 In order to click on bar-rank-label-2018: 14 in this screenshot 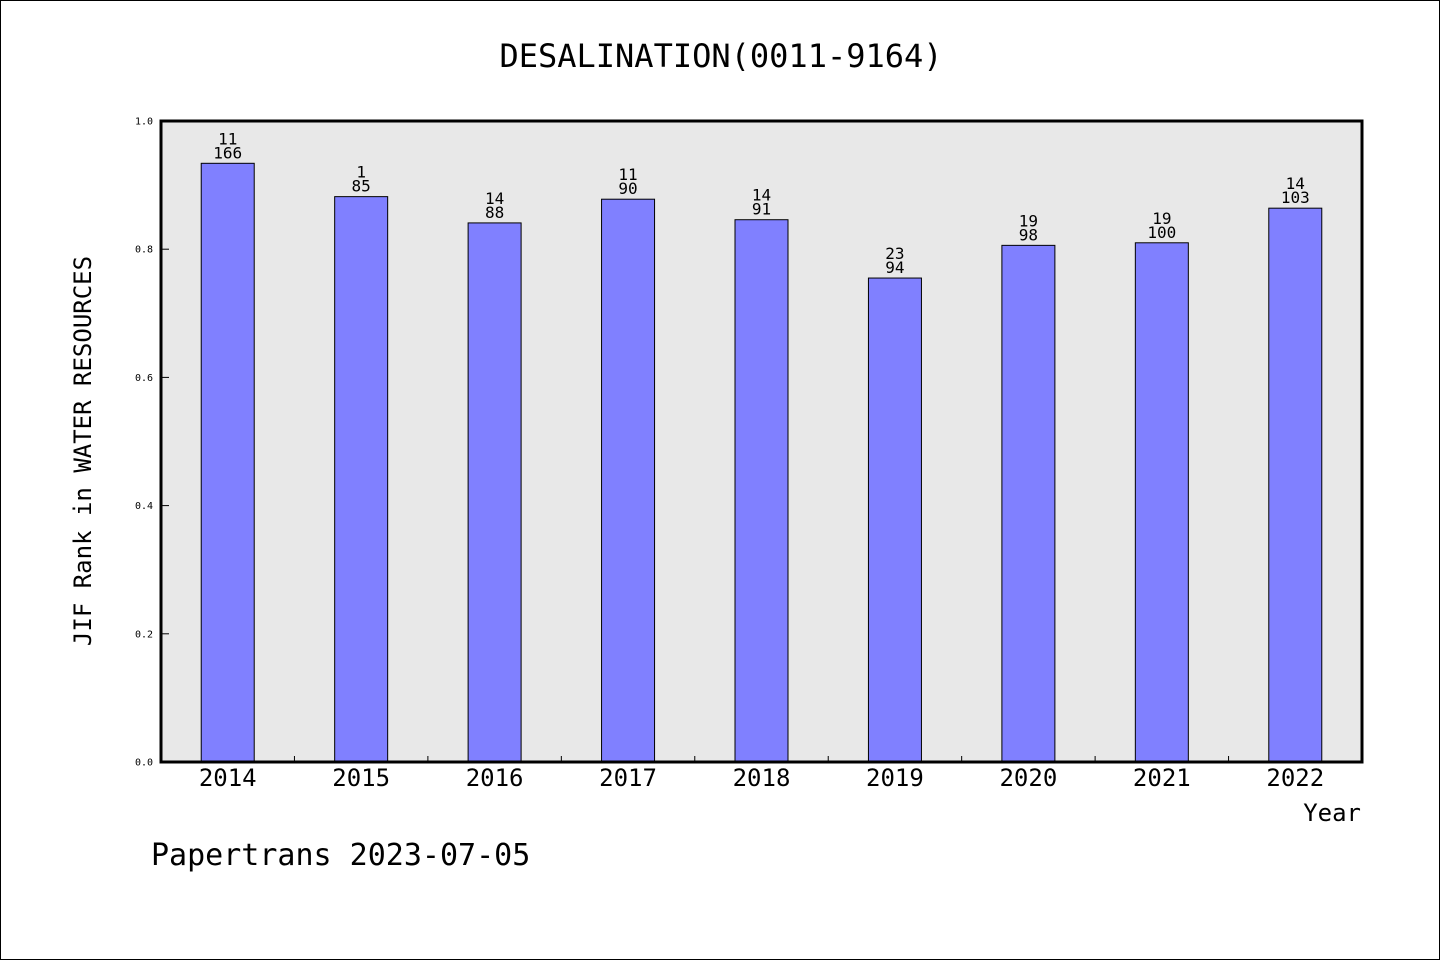, I will do `click(761, 195)`.